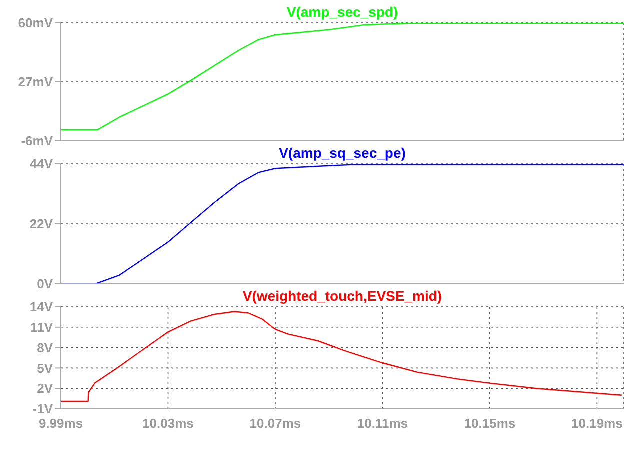  I want to click on y-tick-label: 8V, so click(45, 348).